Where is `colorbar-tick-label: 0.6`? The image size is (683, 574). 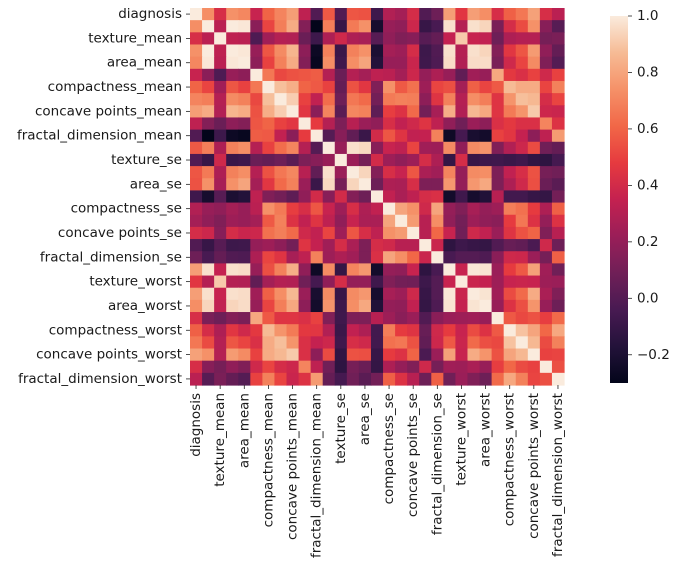 colorbar-tick-label: 0.6 is located at coordinates (647, 129).